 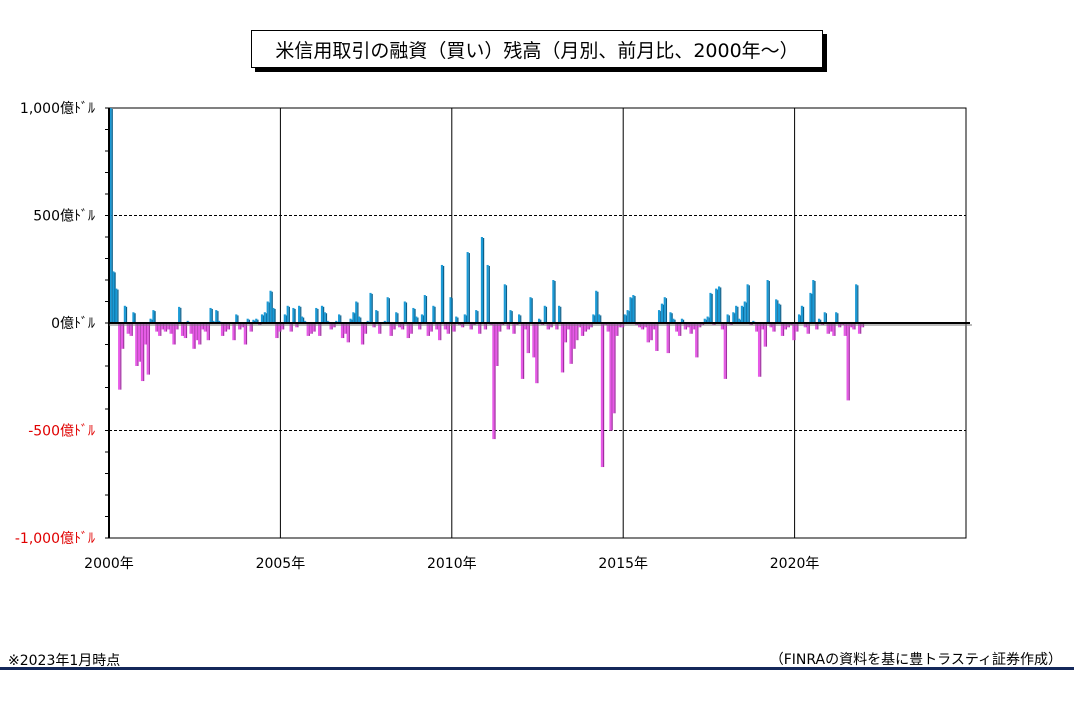 I want to click on x-tick-label: 2005年, so click(x=281, y=564).